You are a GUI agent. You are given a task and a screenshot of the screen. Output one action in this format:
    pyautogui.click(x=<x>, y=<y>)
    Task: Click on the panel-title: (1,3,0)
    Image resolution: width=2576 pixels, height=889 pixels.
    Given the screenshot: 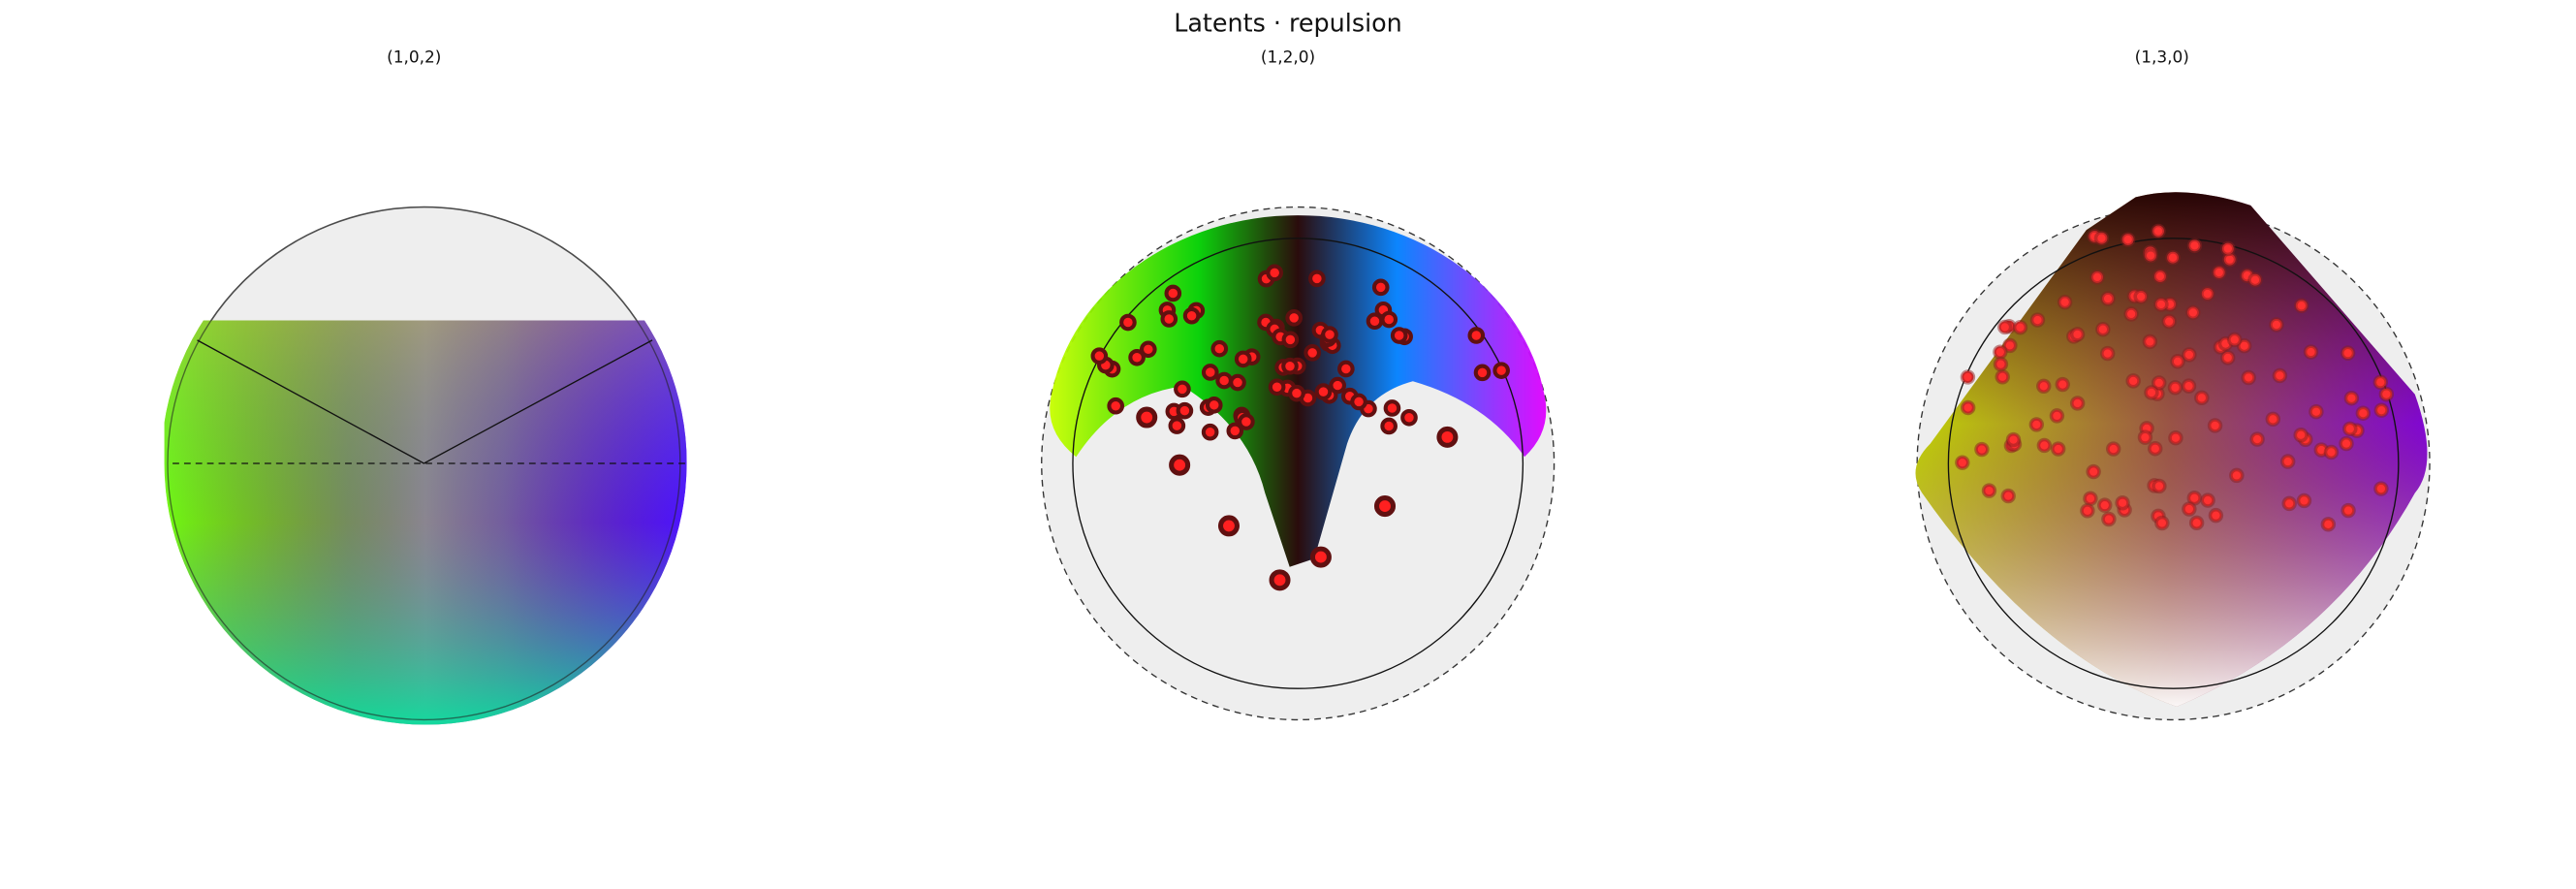 What is the action you would take?
    pyautogui.click(x=2162, y=56)
    